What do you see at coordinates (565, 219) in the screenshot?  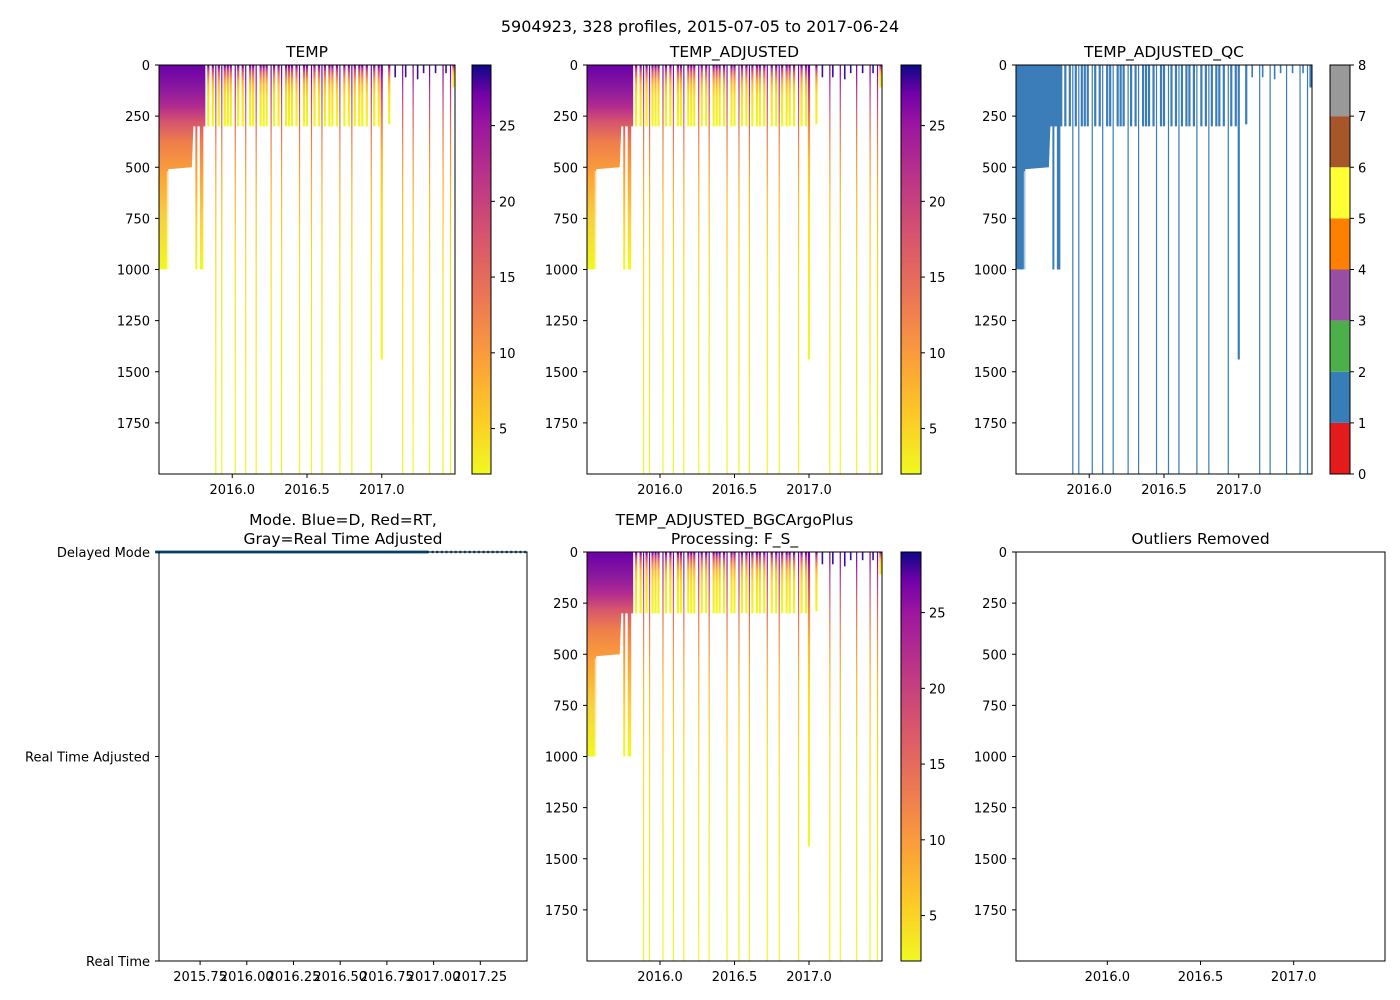 I see `y-tick-label: 750` at bounding box center [565, 219].